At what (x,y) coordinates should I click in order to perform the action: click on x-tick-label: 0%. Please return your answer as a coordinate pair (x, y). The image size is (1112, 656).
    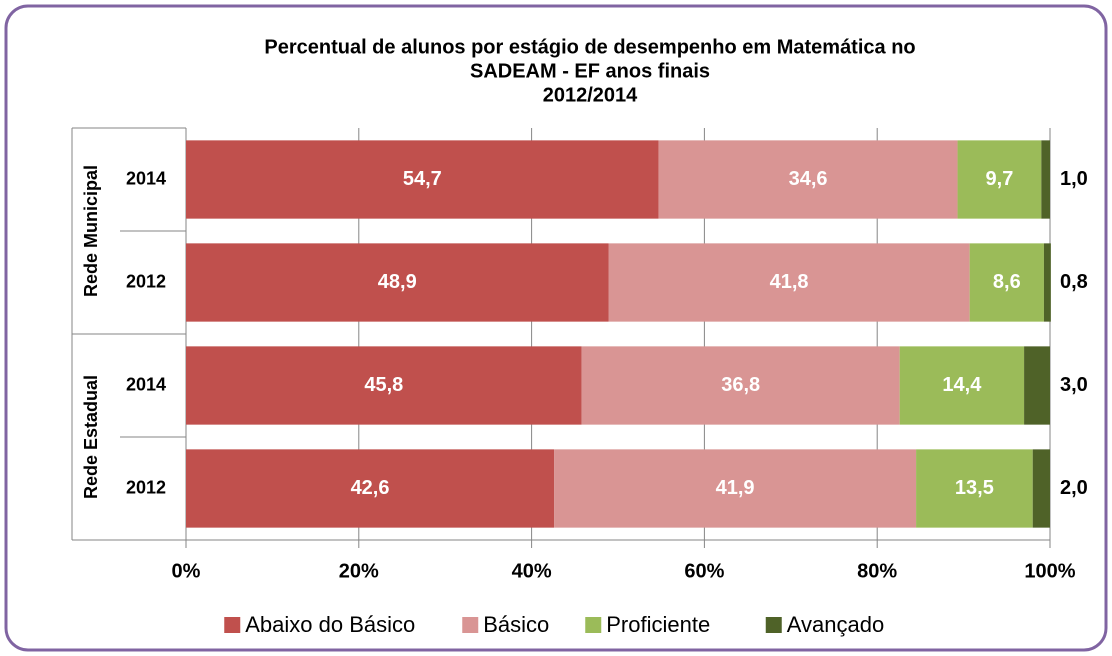
    Looking at the image, I should click on (186, 571).